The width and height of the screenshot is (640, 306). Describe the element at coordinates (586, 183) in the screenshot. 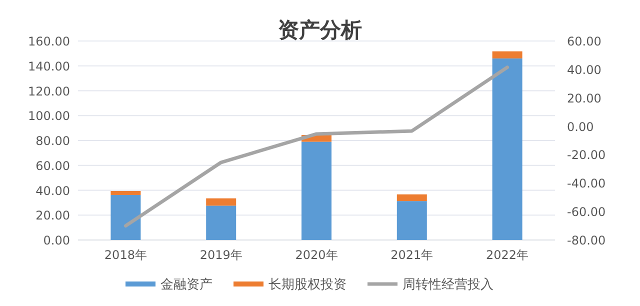

I see `y2-tick-label: -40.00` at that location.